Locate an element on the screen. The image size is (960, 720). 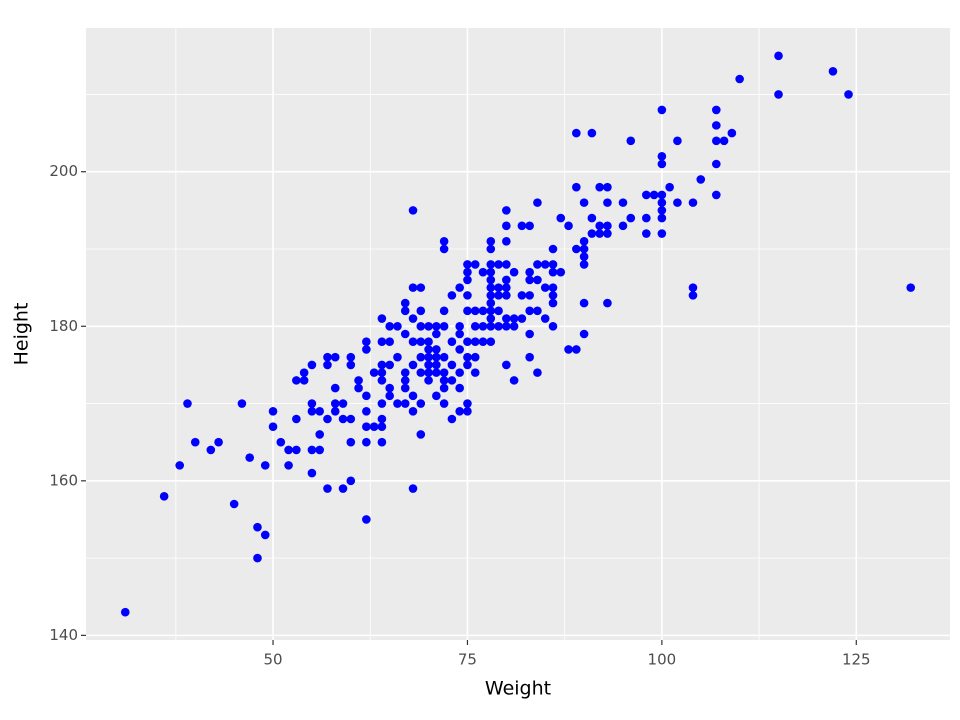
y-tick-label: 140 is located at coordinates (63, 635).